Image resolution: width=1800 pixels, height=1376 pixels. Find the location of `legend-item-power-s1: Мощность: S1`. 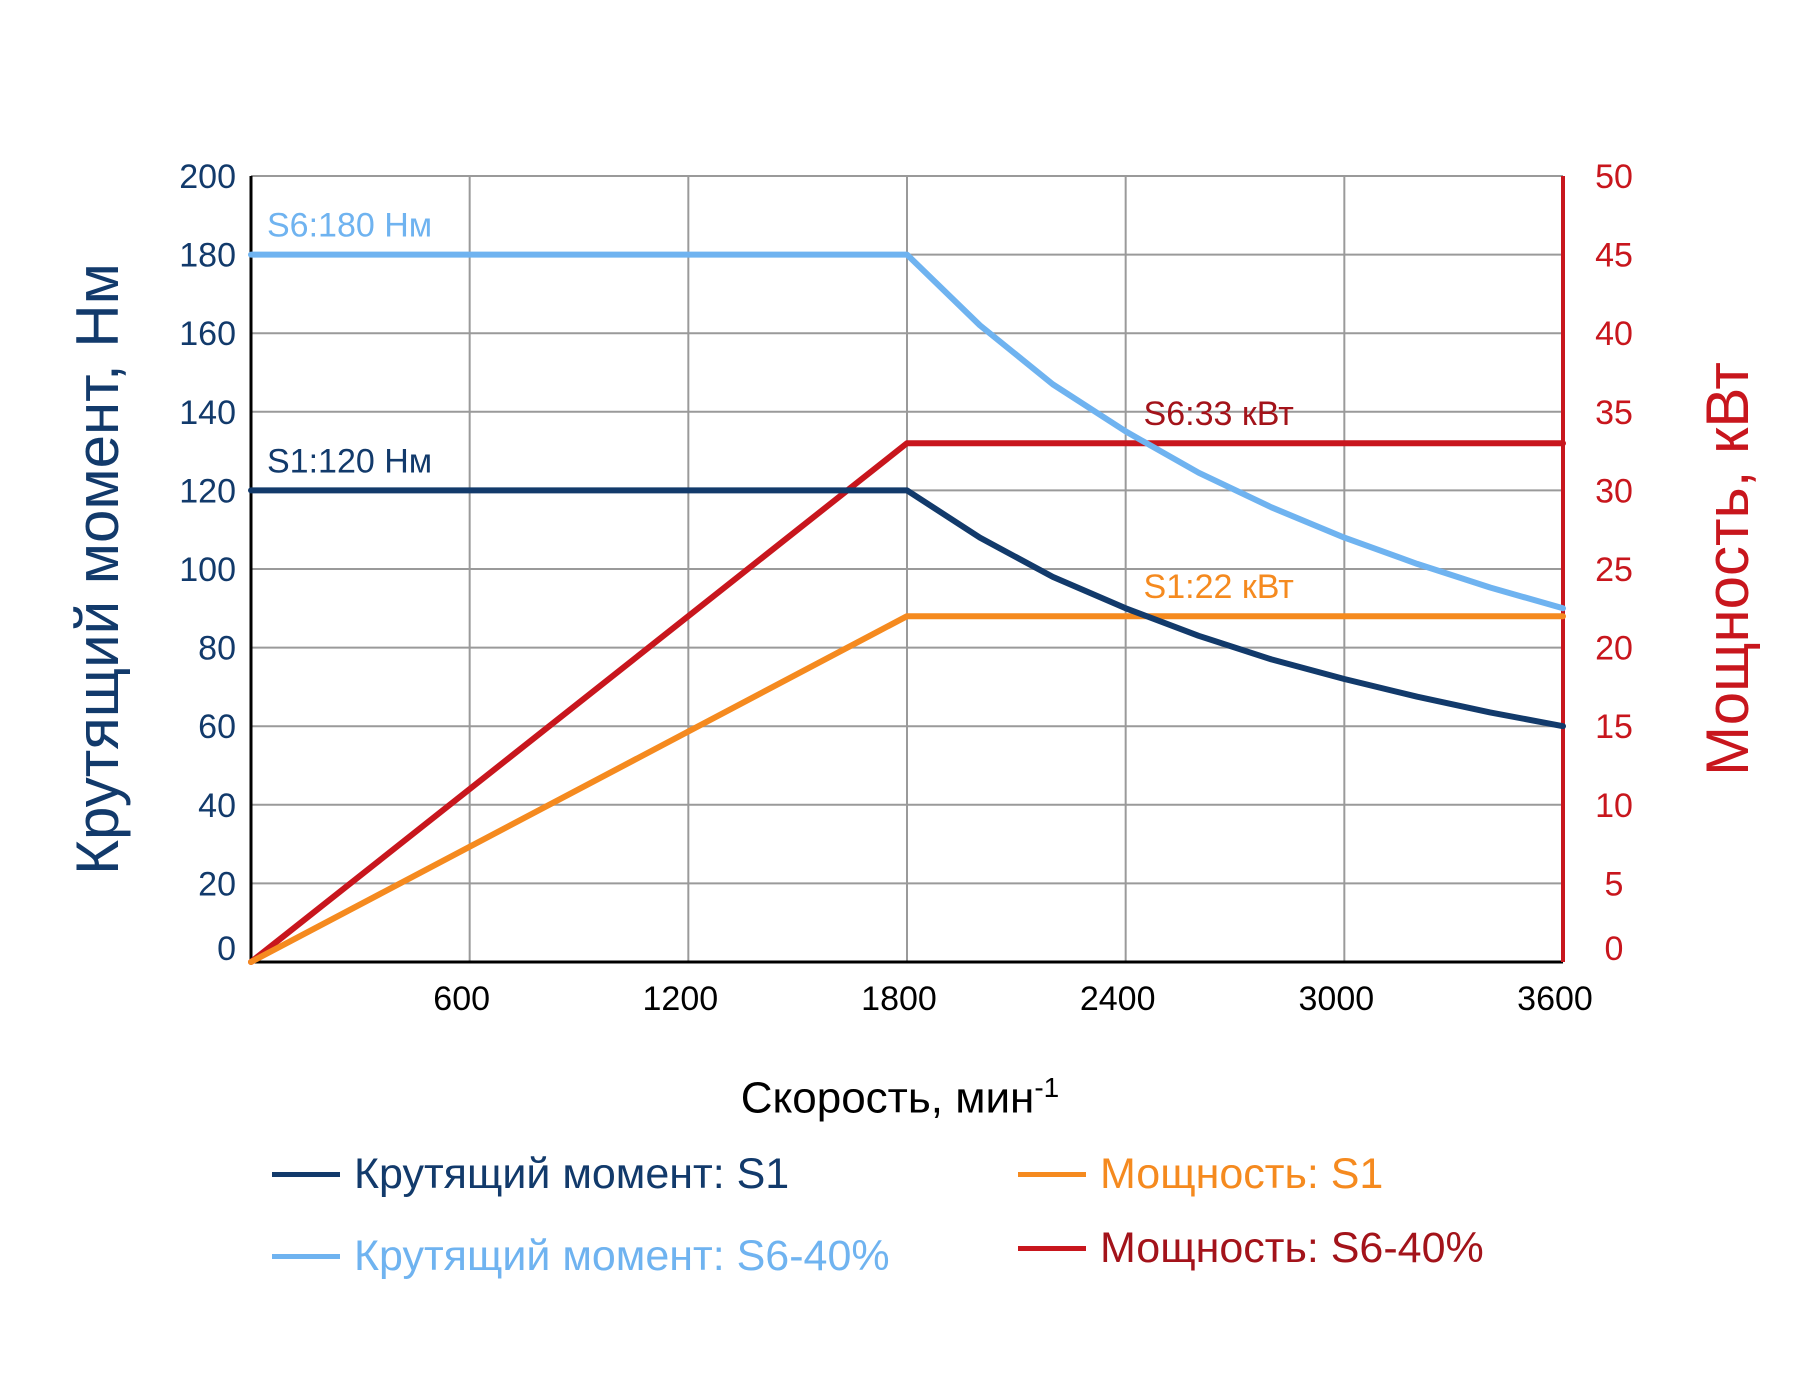

legend-item-power-s1: Мощность: S1 is located at coordinates (1200, 1174).